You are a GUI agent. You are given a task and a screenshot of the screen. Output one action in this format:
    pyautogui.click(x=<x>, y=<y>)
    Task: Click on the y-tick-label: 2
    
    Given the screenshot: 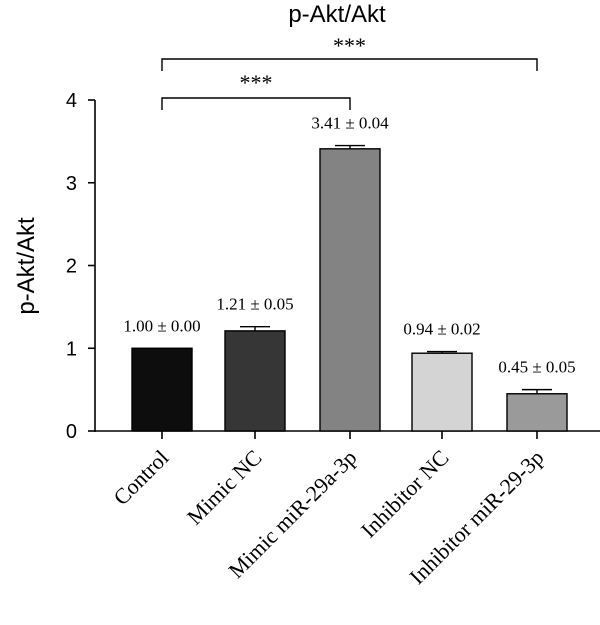 What is the action you would take?
    pyautogui.click(x=71, y=267)
    